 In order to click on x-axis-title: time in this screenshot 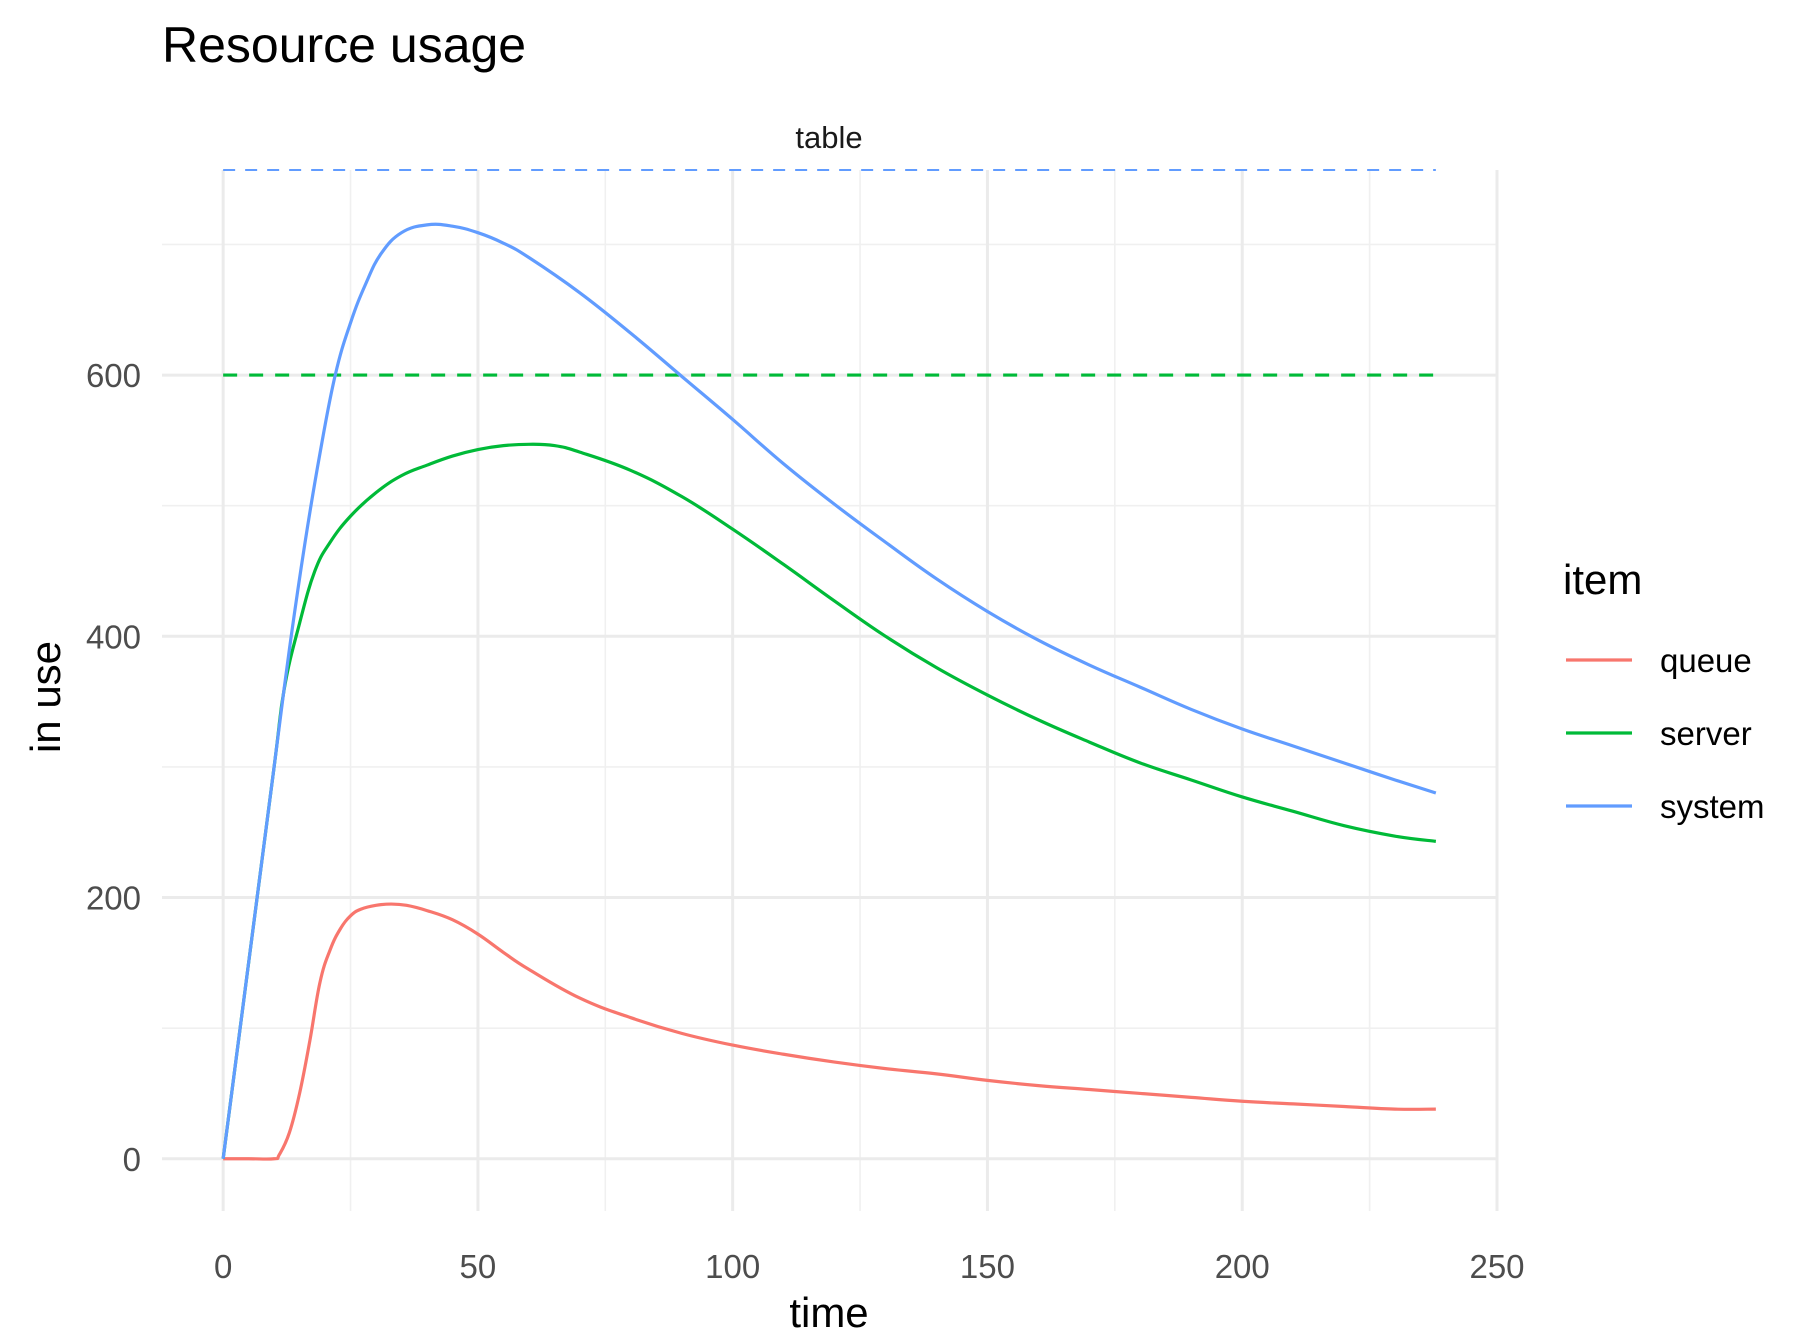, I will do `click(828, 1312)`.